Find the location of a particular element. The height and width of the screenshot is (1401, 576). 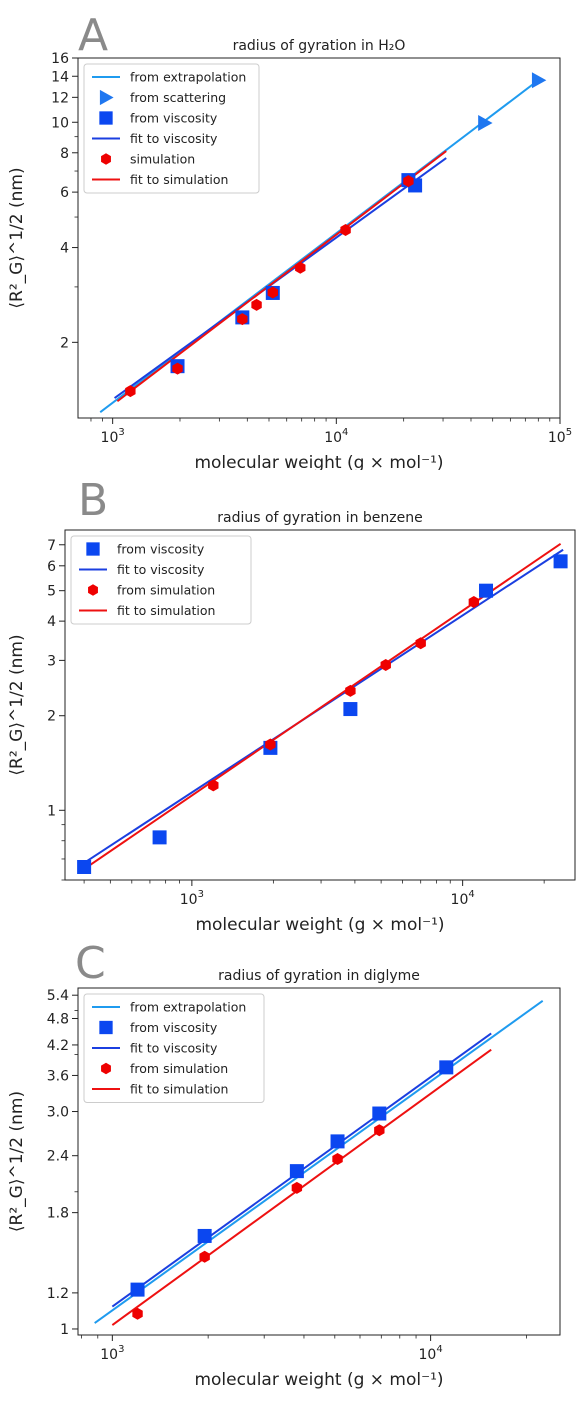

y-tick-label: 4 is located at coordinates (64, 249).